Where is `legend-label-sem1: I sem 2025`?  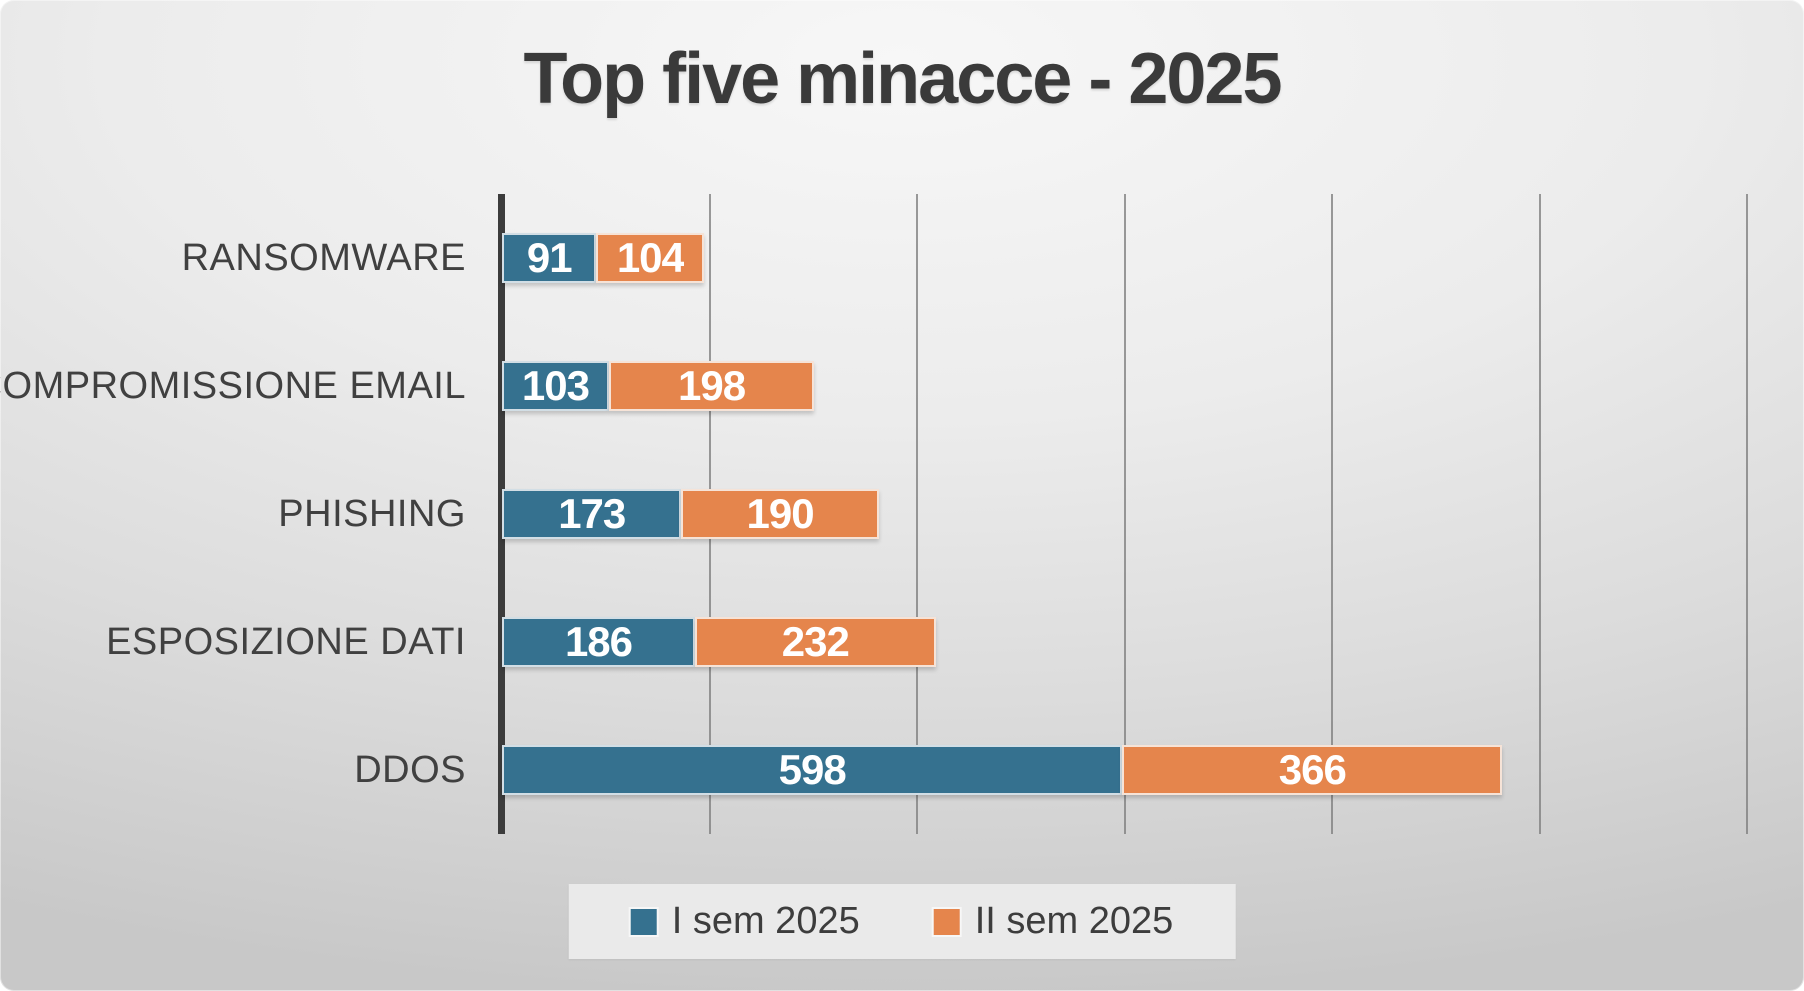 legend-label-sem1: I sem 2025 is located at coordinates (765, 921).